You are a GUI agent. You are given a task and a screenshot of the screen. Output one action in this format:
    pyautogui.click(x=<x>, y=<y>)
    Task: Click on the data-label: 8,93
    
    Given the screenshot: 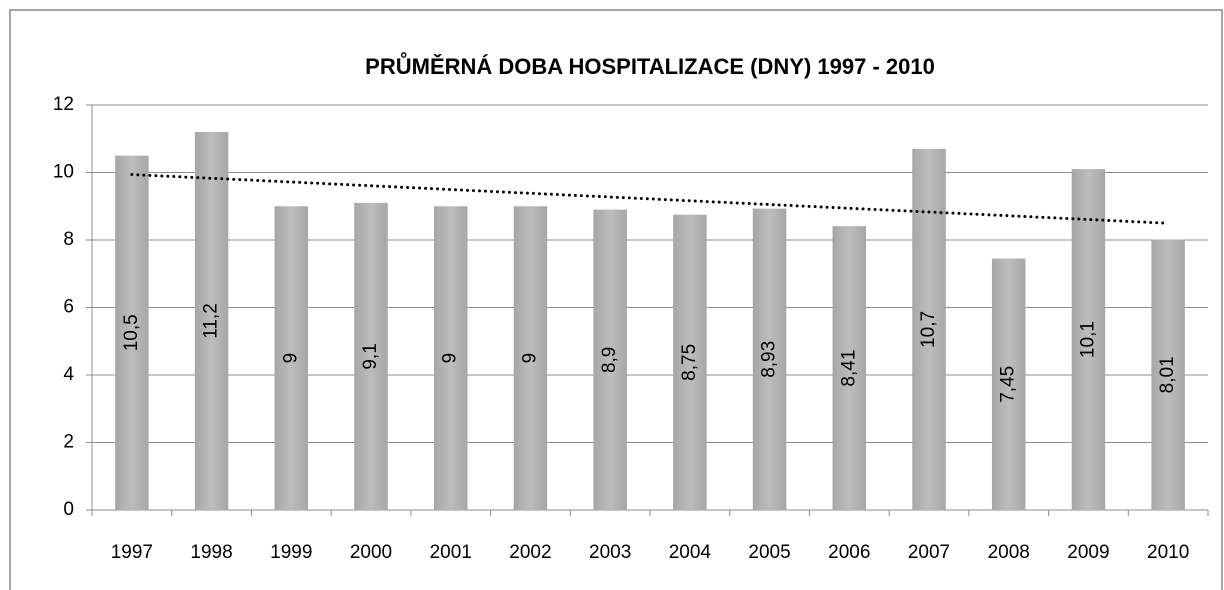 What is the action you would take?
    pyautogui.click(x=769, y=359)
    